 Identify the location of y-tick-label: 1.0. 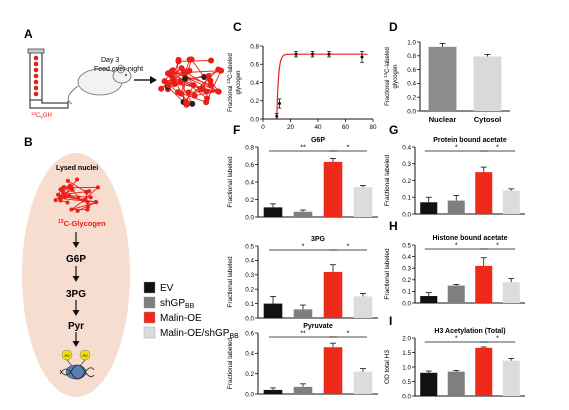
(411, 42).